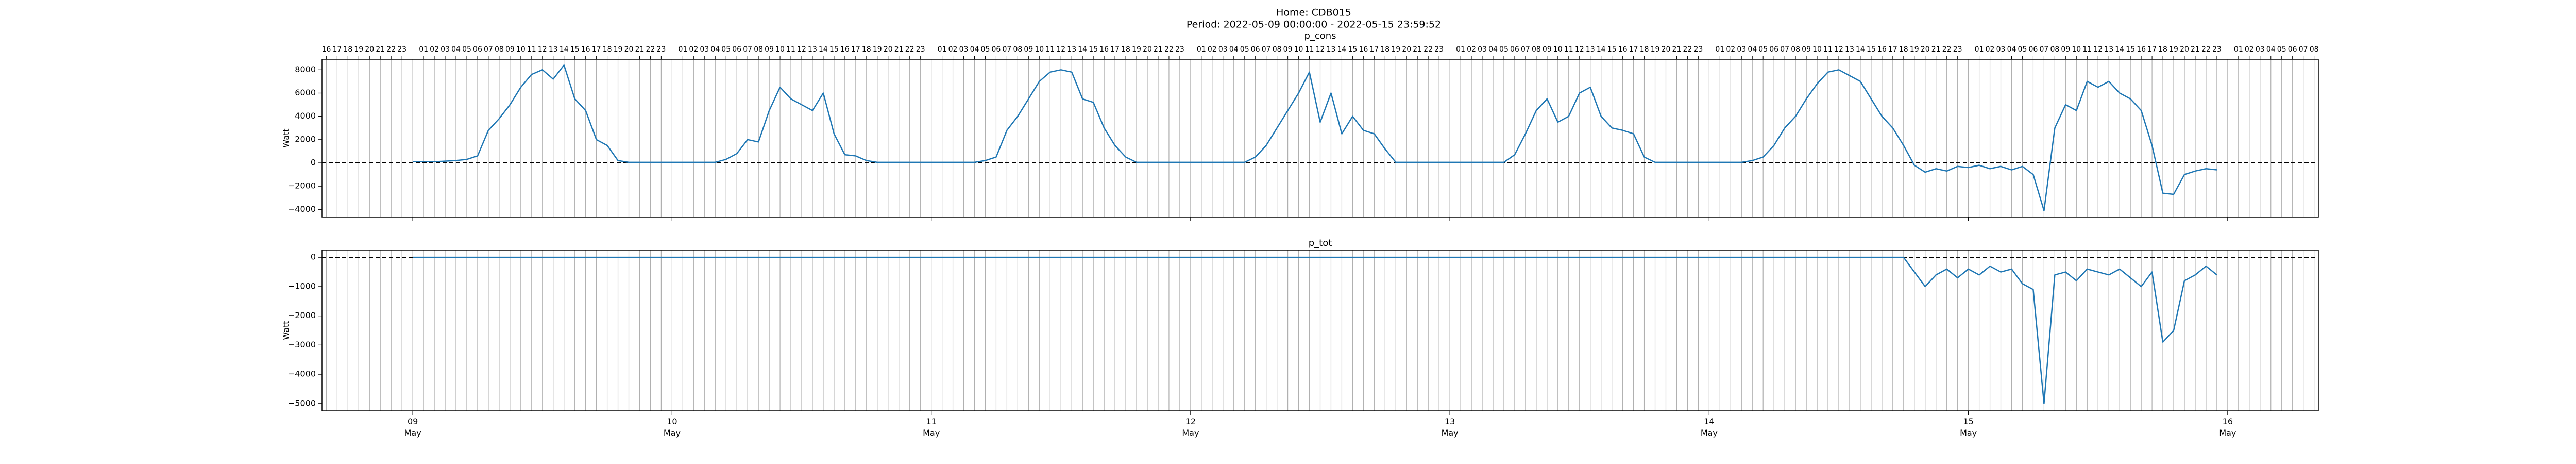  Describe the element at coordinates (1320, 243) in the screenshot. I see `subplot-title: p_tot` at that location.